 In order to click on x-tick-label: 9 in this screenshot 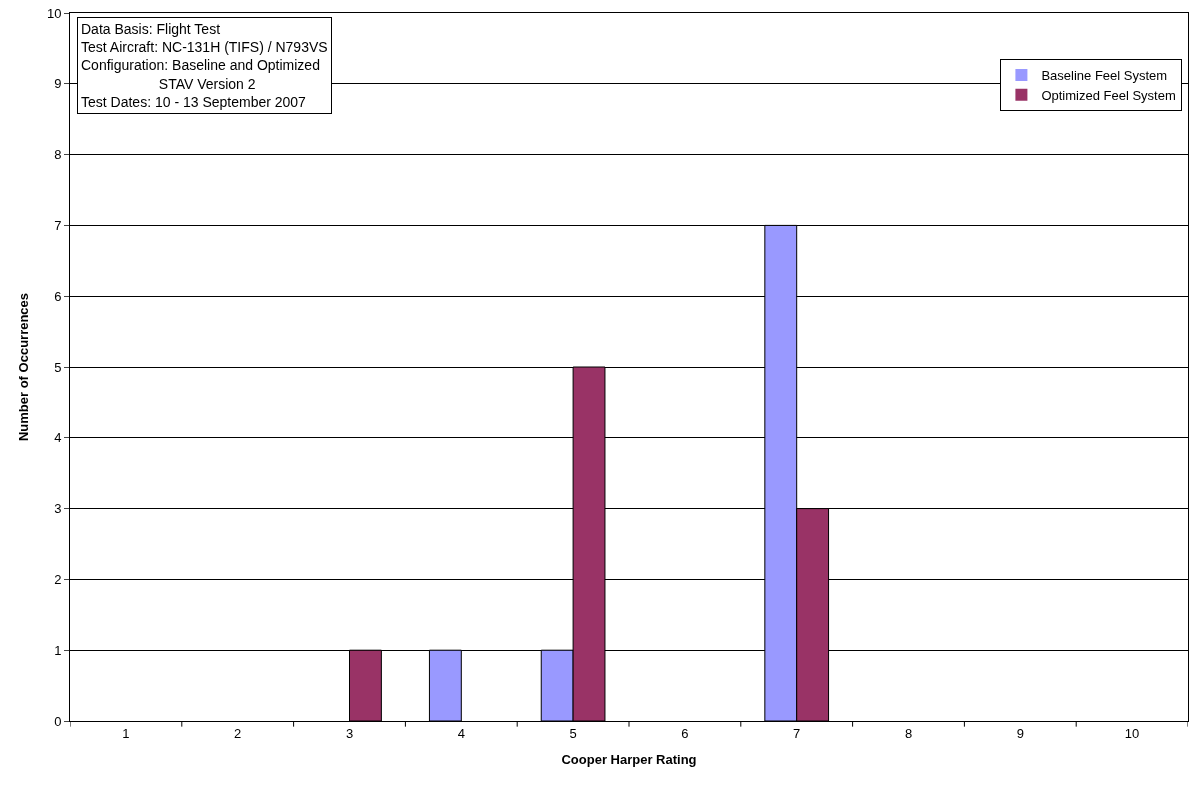, I will do `click(1020, 733)`.